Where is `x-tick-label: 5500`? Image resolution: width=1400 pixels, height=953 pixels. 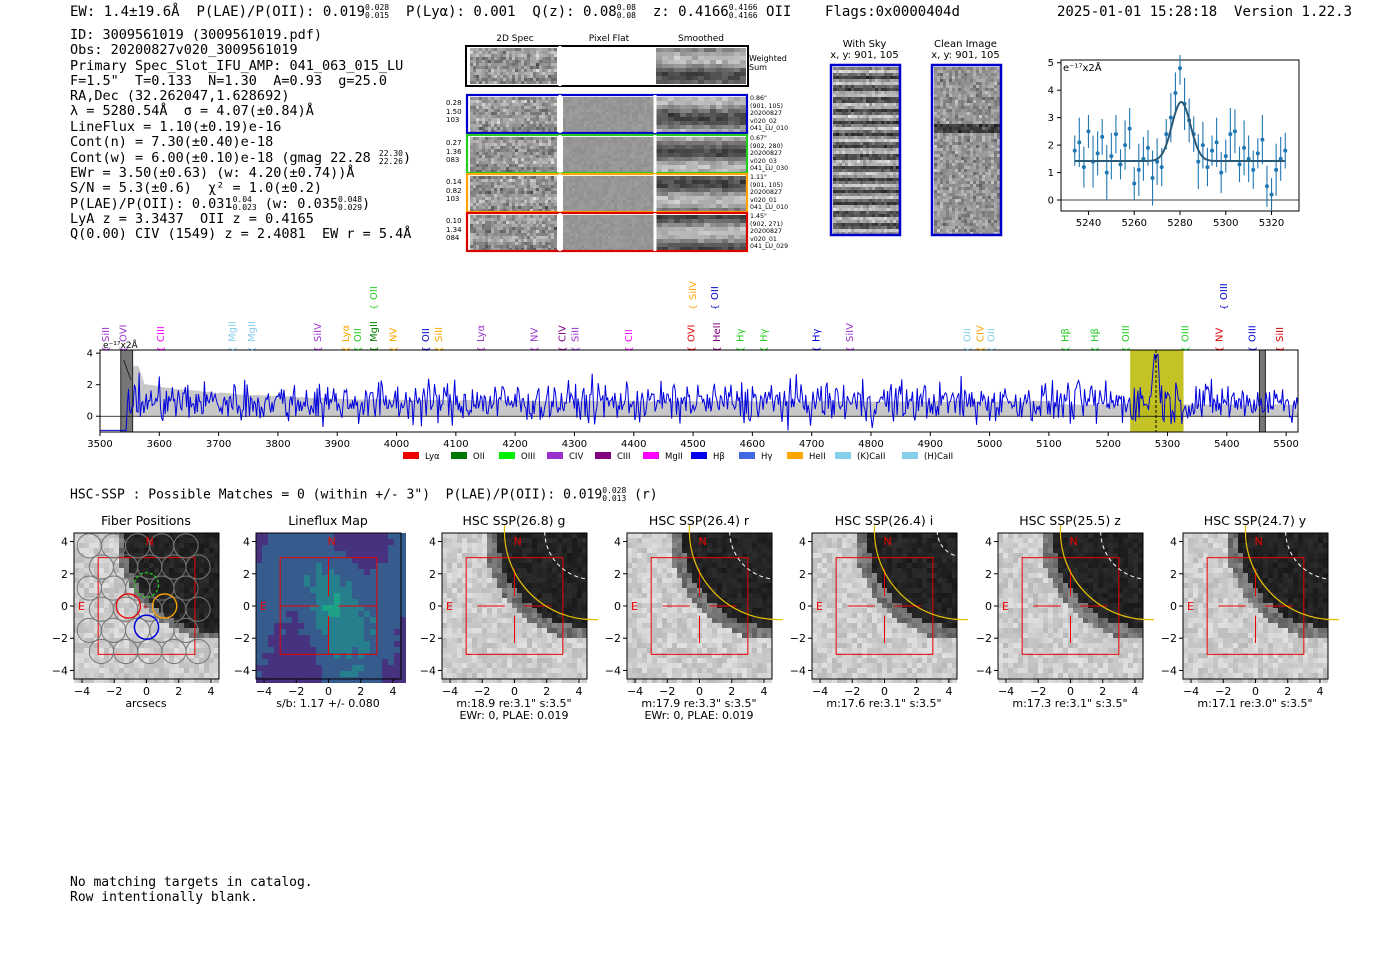 x-tick-label: 5500 is located at coordinates (1285, 444).